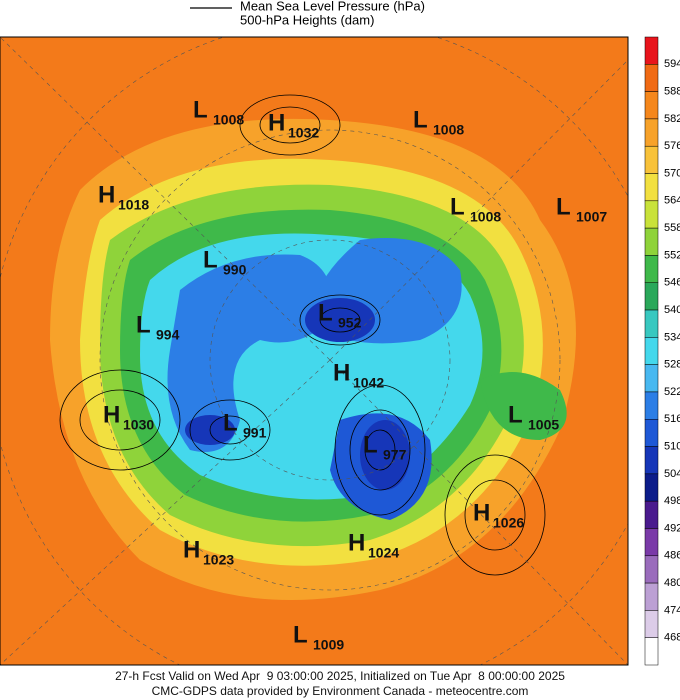 This screenshot has width=680, height=700. What do you see at coordinates (672, 583) in the screenshot?
I see `colorbar-label: 480` at bounding box center [672, 583].